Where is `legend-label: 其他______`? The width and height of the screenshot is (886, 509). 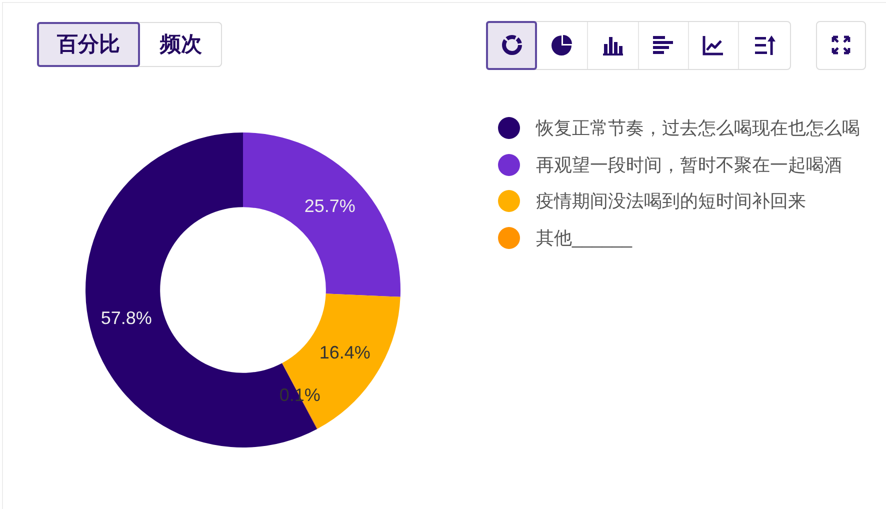 legend-label: 其他______ is located at coordinates (584, 238).